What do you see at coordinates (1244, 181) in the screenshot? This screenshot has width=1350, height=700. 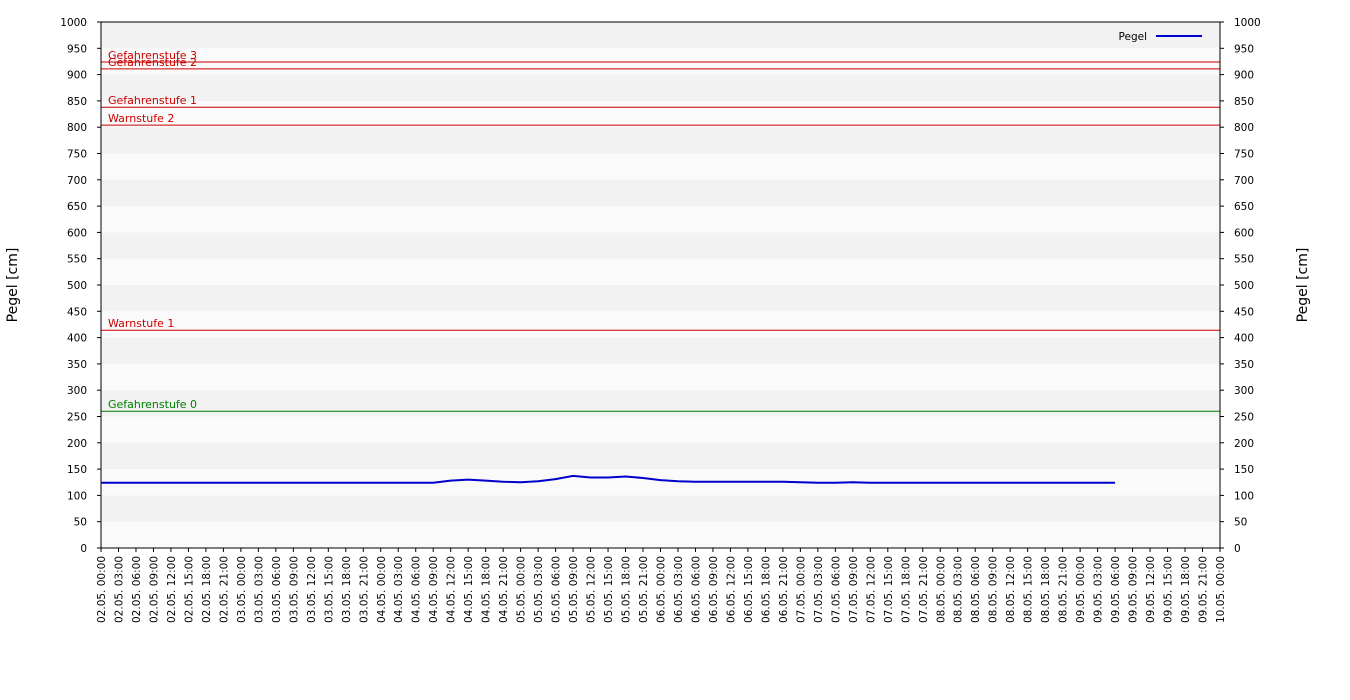 I see `y2-tick-label: 700` at bounding box center [1244, 181].